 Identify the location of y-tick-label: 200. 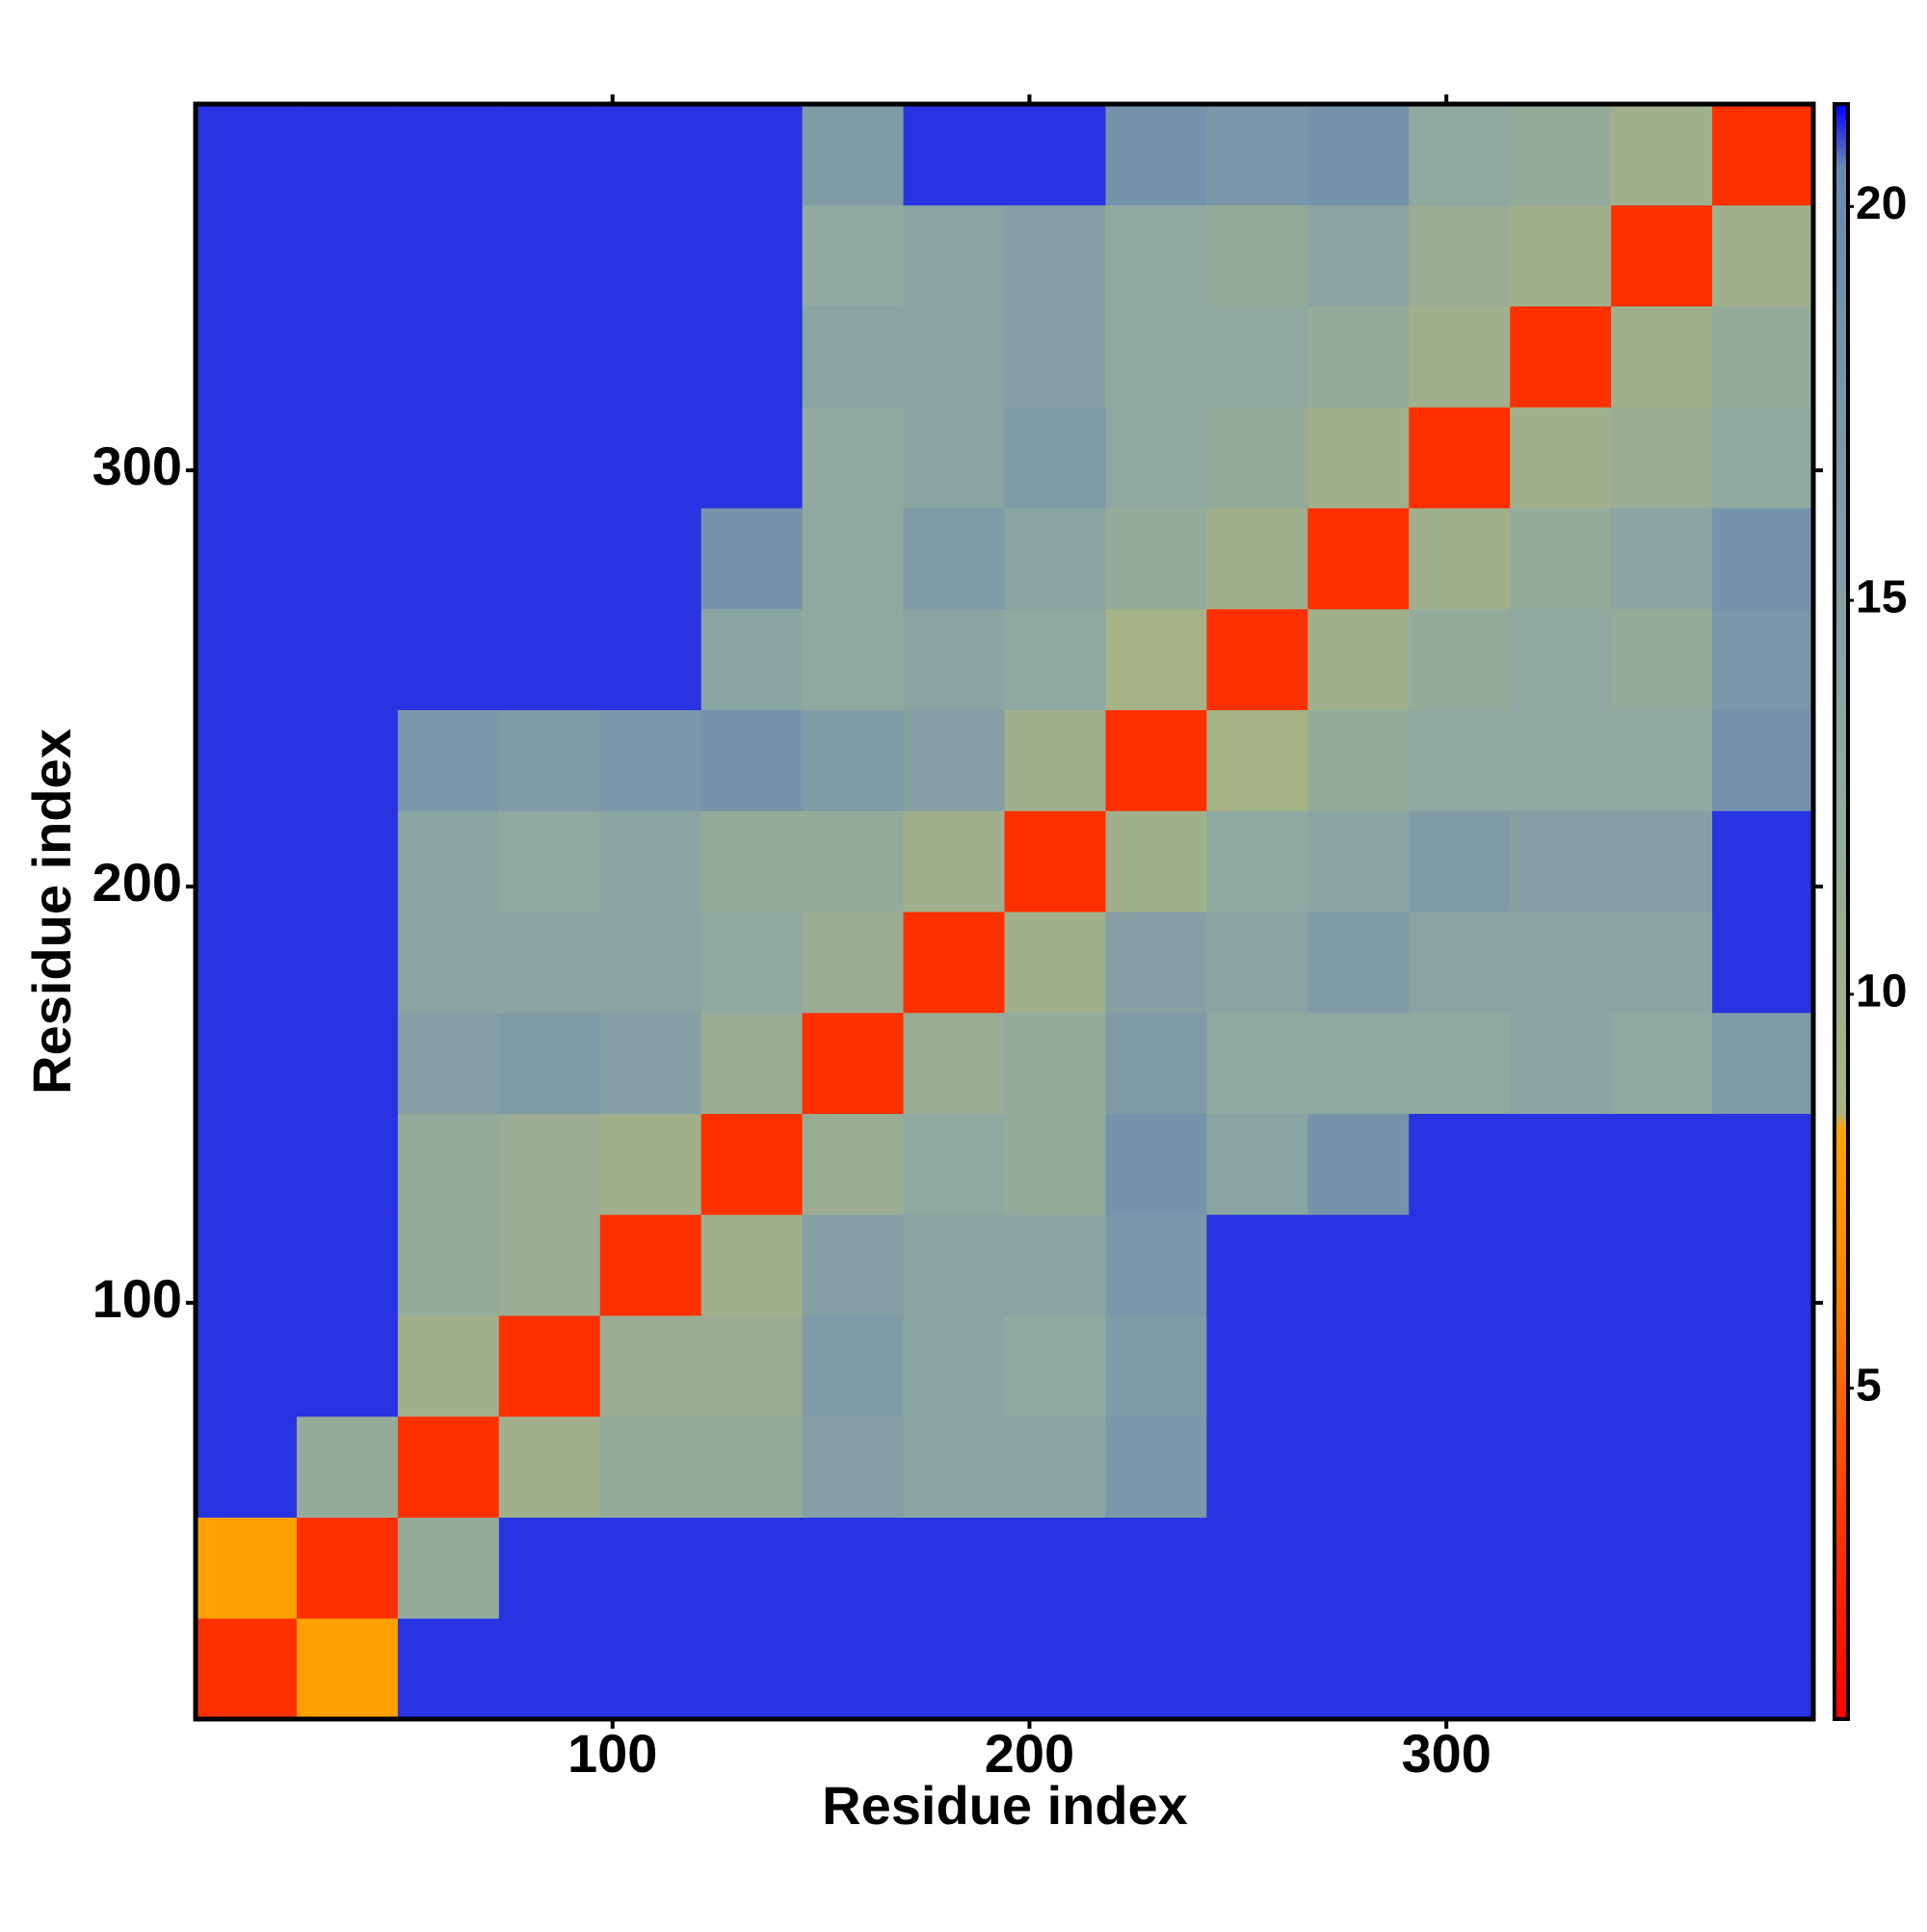
(137, 882).